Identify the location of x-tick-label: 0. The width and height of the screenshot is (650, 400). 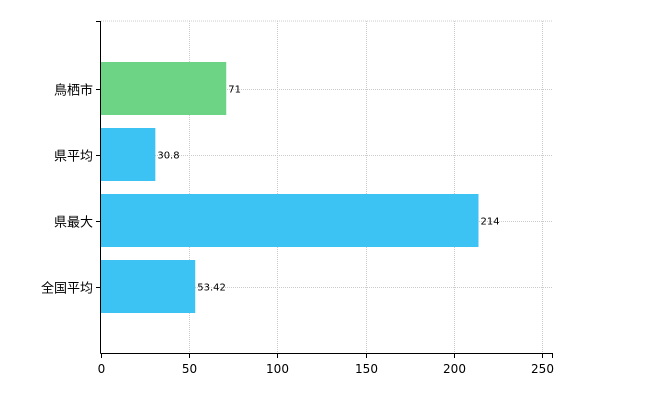
(102, 369).